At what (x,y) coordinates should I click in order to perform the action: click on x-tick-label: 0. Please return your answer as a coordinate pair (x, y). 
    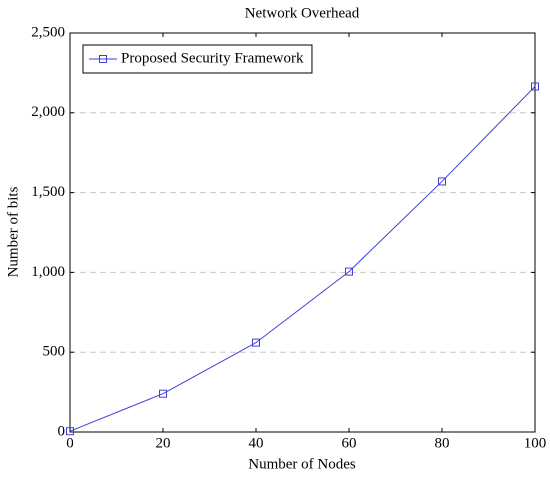
    Looking at the image, I should click on (70, 443).